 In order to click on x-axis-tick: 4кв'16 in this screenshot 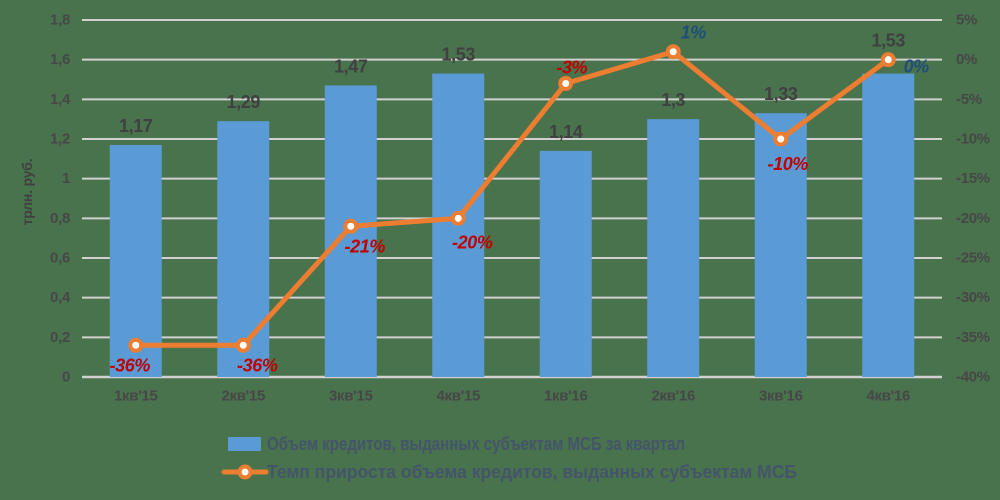, I will do `click(888, 396)`.